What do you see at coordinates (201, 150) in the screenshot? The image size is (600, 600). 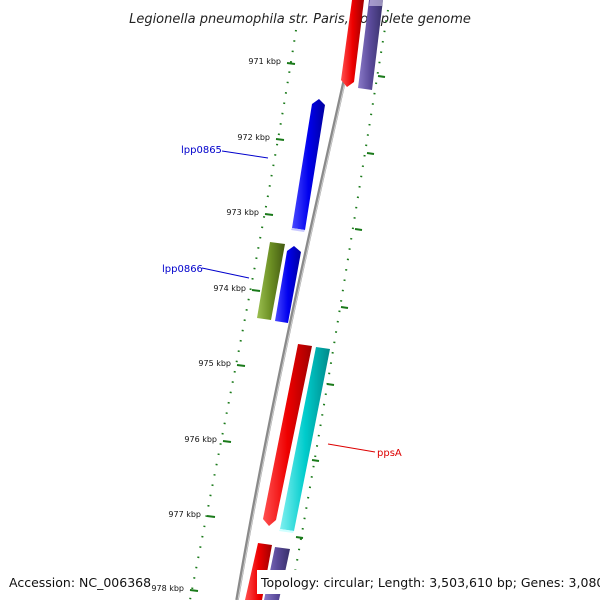 I see `gene-label-lpp0865: lpp0865` at bounding box center [201, 150].